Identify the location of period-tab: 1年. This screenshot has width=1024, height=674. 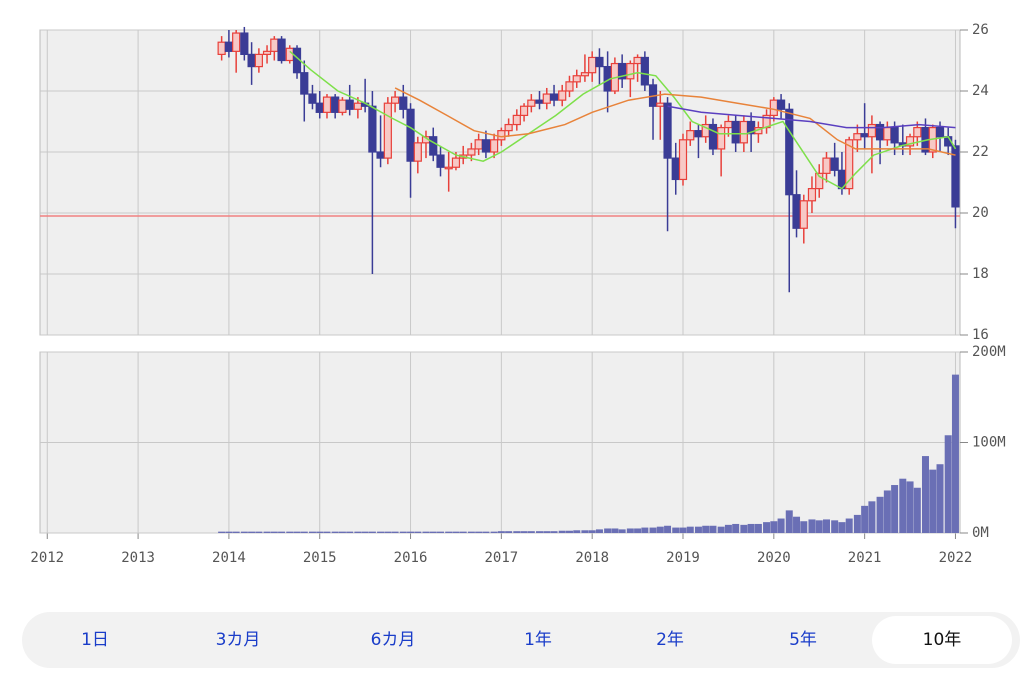
(538, 640).